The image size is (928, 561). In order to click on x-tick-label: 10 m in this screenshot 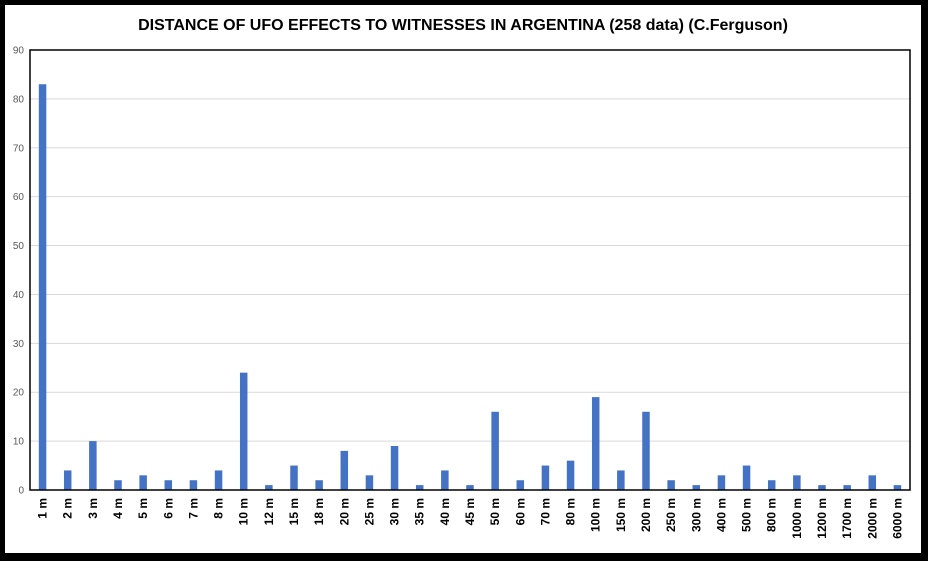, I will do `click(244, 511)`.